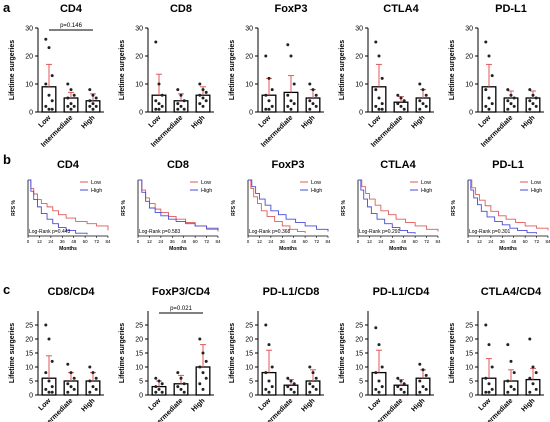 The image size is (550, 422). Describe the element at coordinates (58, 207) in the screenshot. I see `series-line-high` at that location.